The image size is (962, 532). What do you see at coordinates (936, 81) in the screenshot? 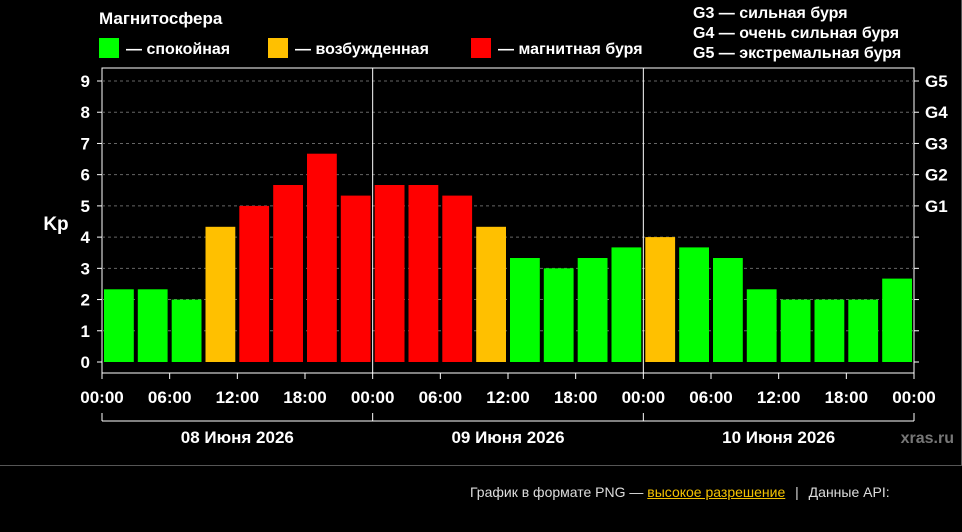
I see `g-level-label: G5` at bounding box center [936, 81].